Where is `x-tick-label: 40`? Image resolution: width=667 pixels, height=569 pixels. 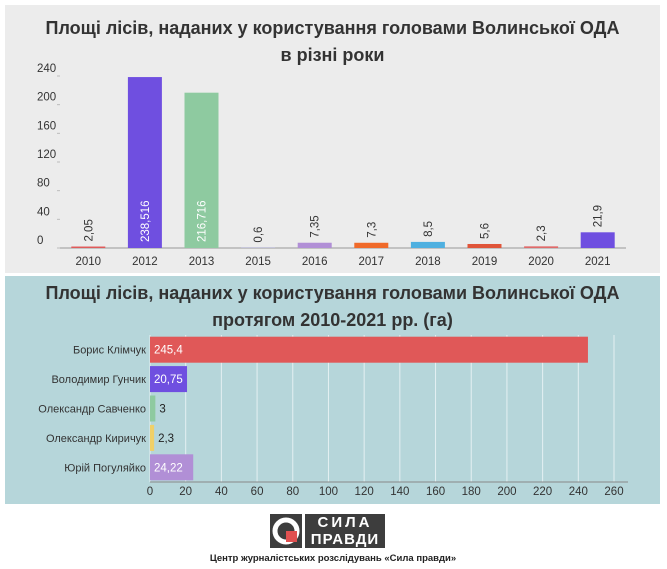 x-tick-label: 40 is located at coordinates (221, 492).